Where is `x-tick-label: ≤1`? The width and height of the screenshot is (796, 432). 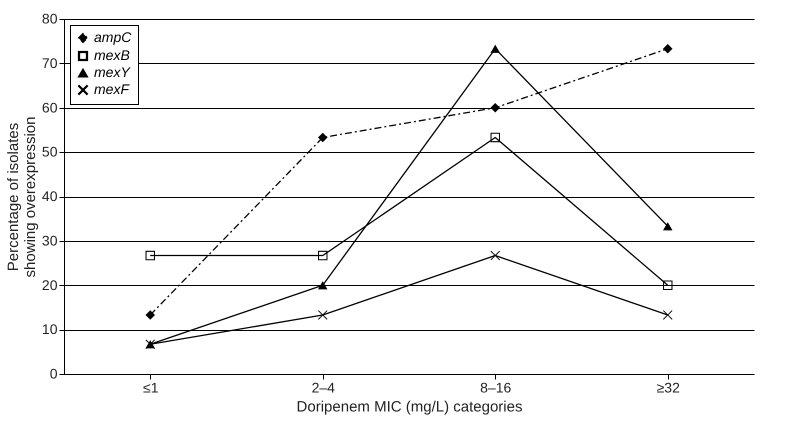
x-tick-label: ≤1 is located at coordinates (151, 388).